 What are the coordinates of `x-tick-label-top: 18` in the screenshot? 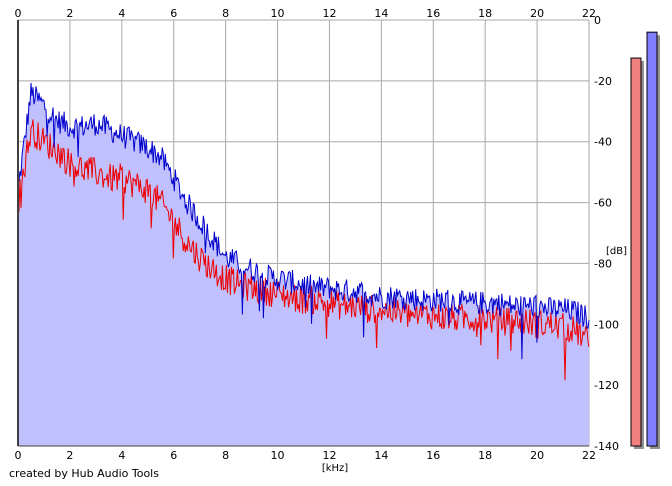 It's located at (485, 13).